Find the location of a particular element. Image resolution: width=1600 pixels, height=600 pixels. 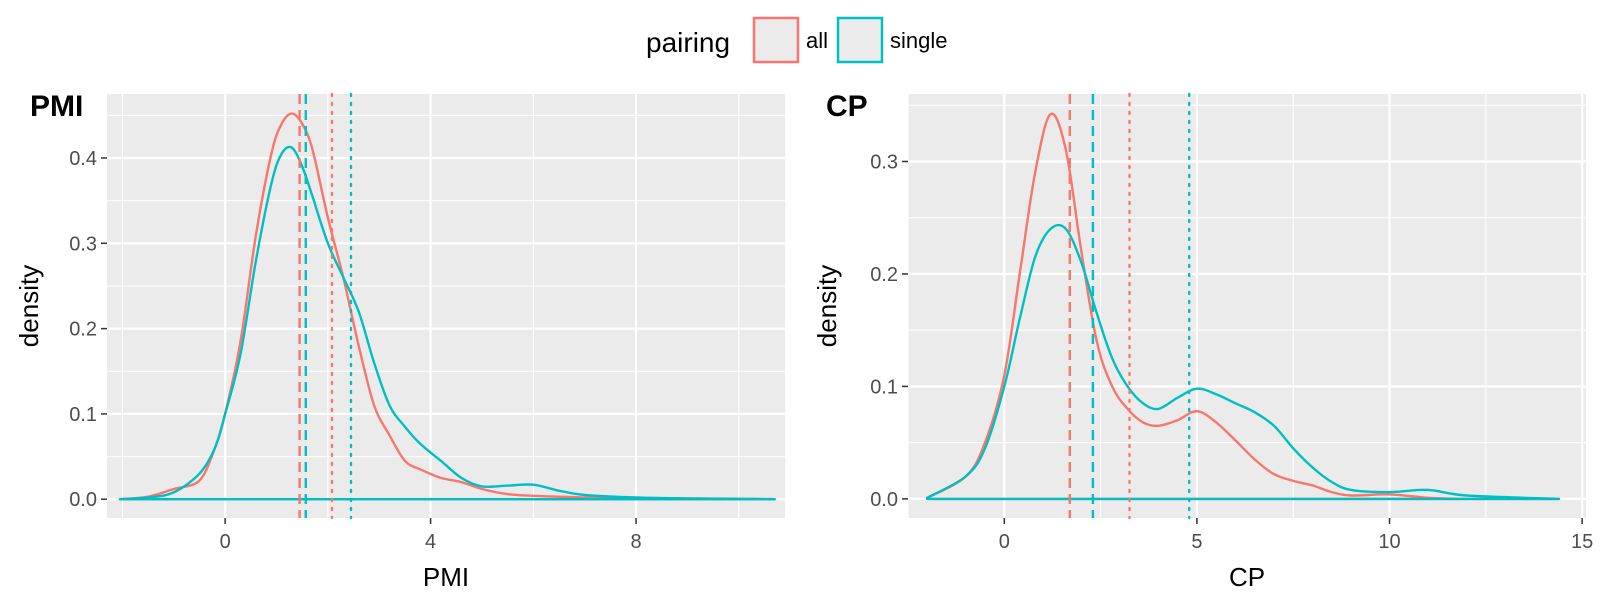

panel-tag: PMI is located at coordinates (56, 106).